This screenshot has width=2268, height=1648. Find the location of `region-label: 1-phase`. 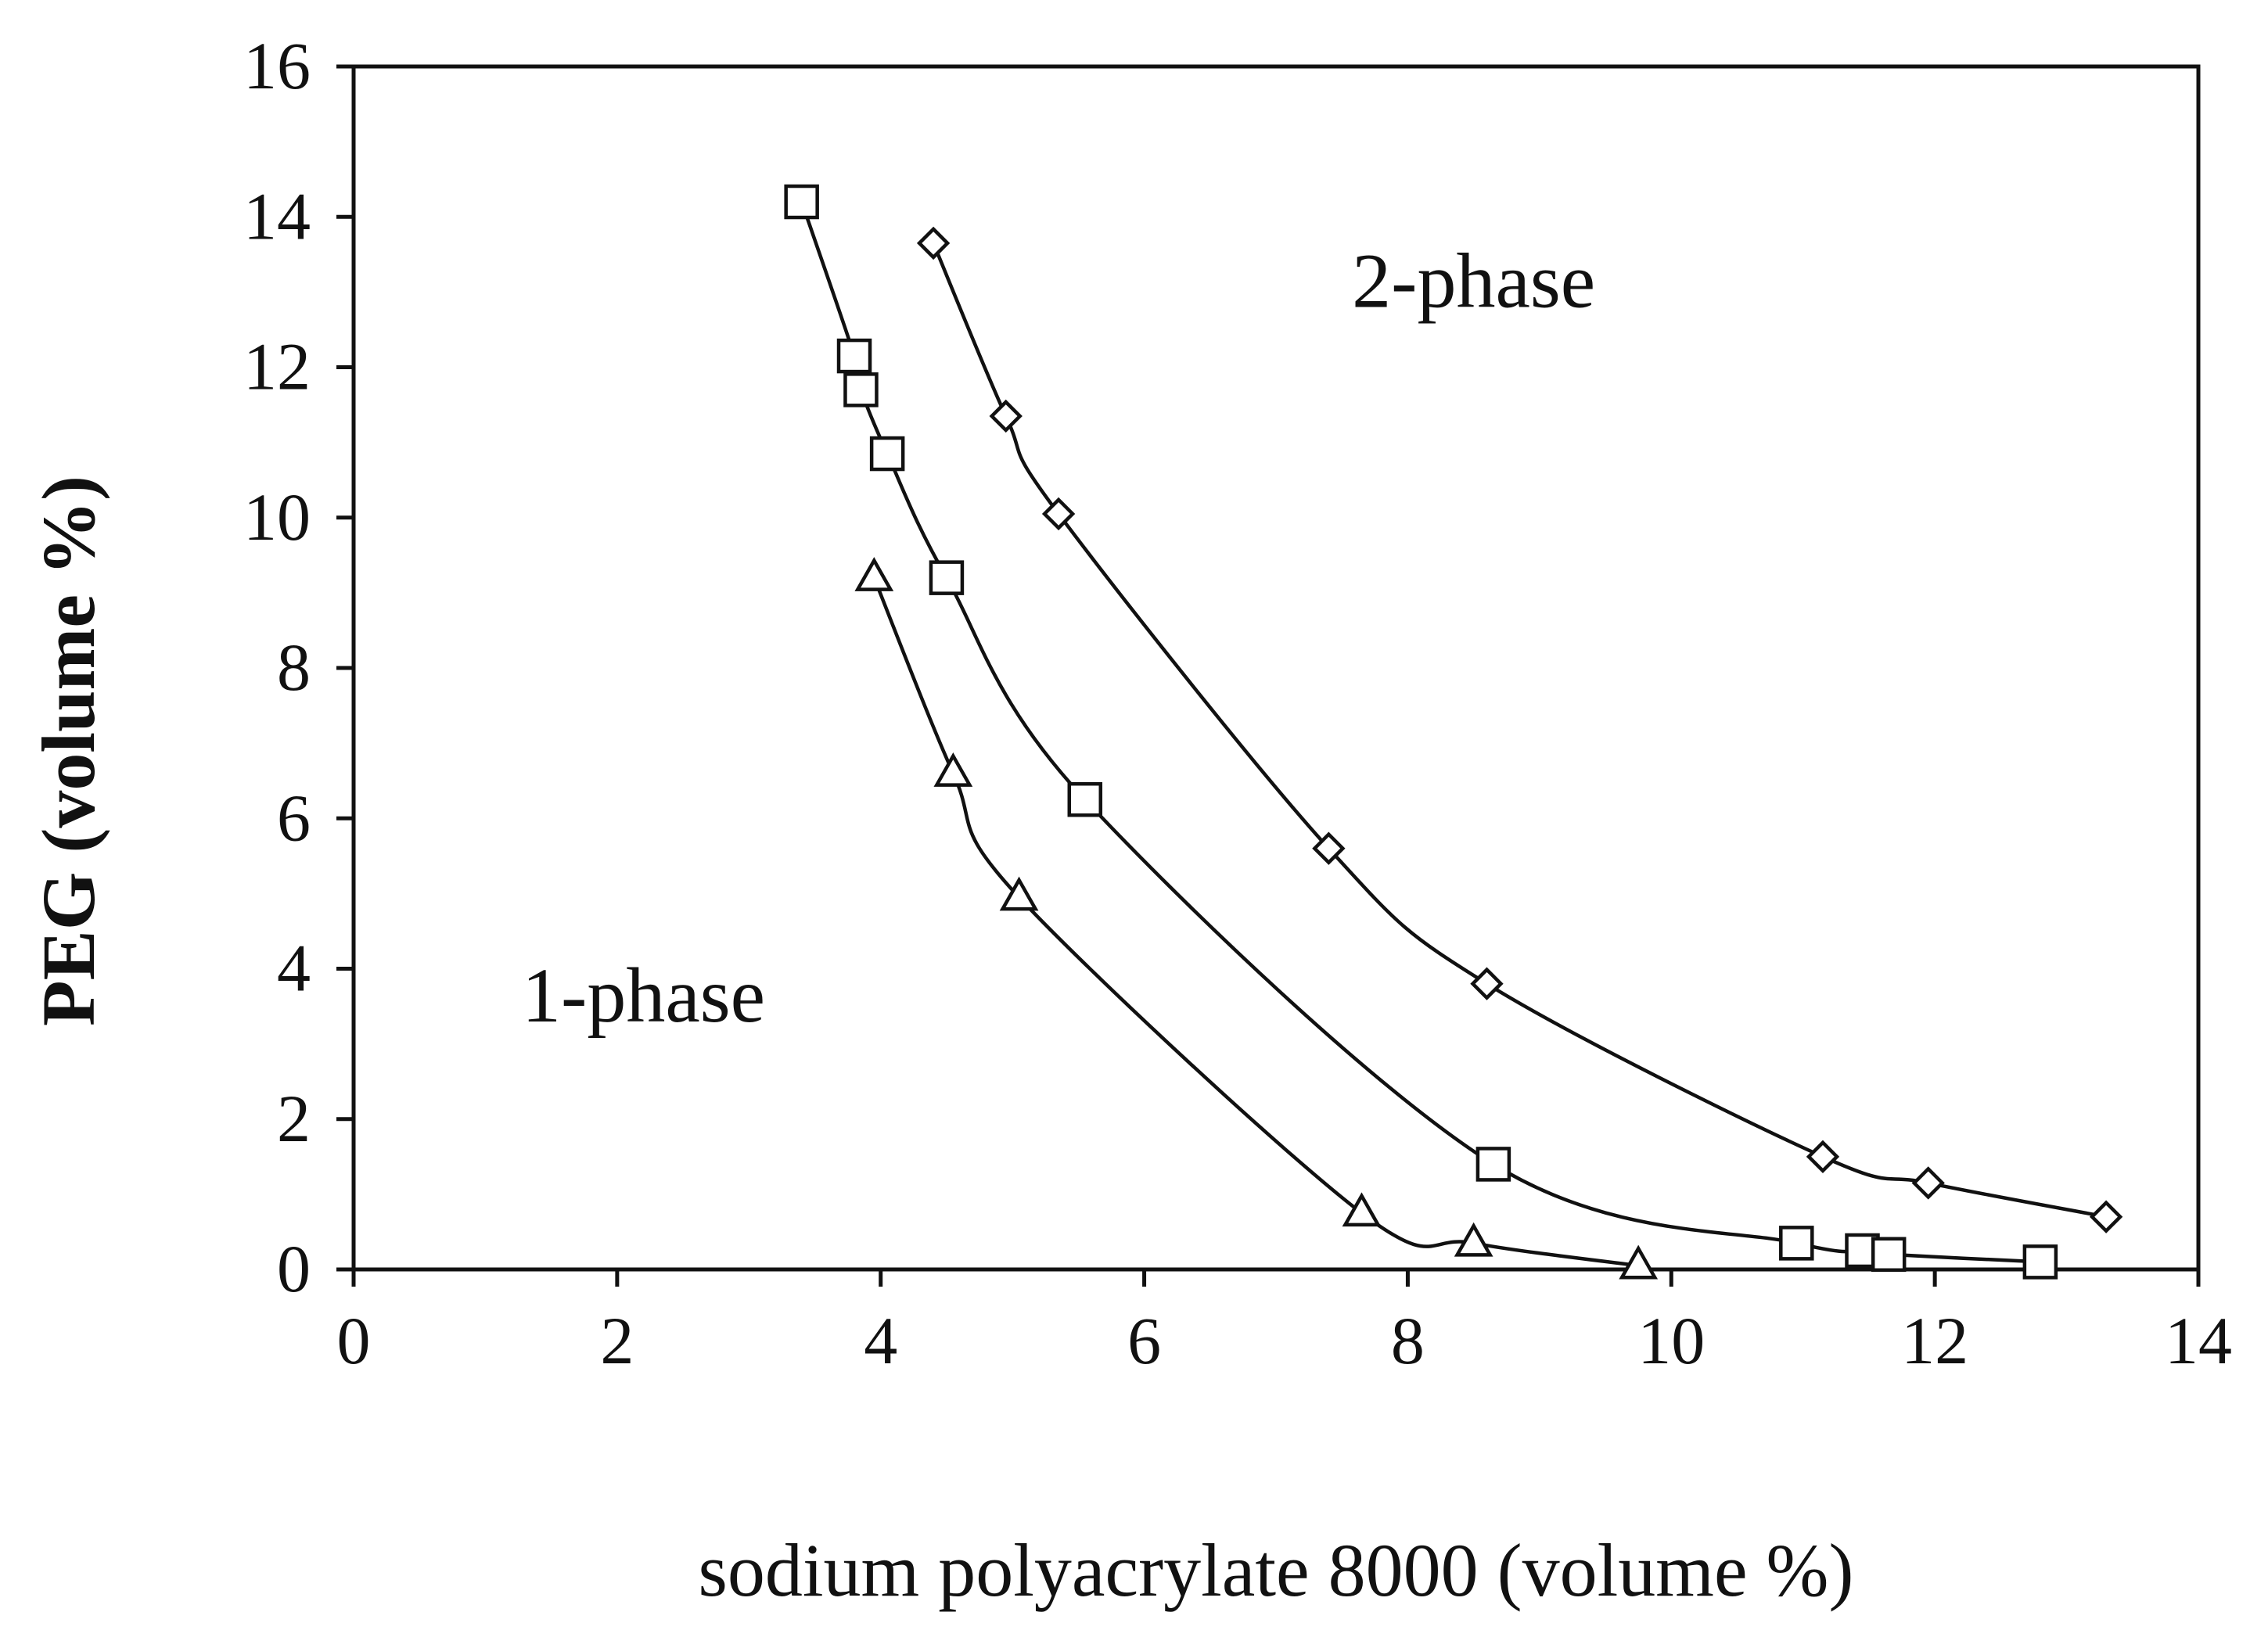

region-label: 1-phase is located at coordinates (643, 995).